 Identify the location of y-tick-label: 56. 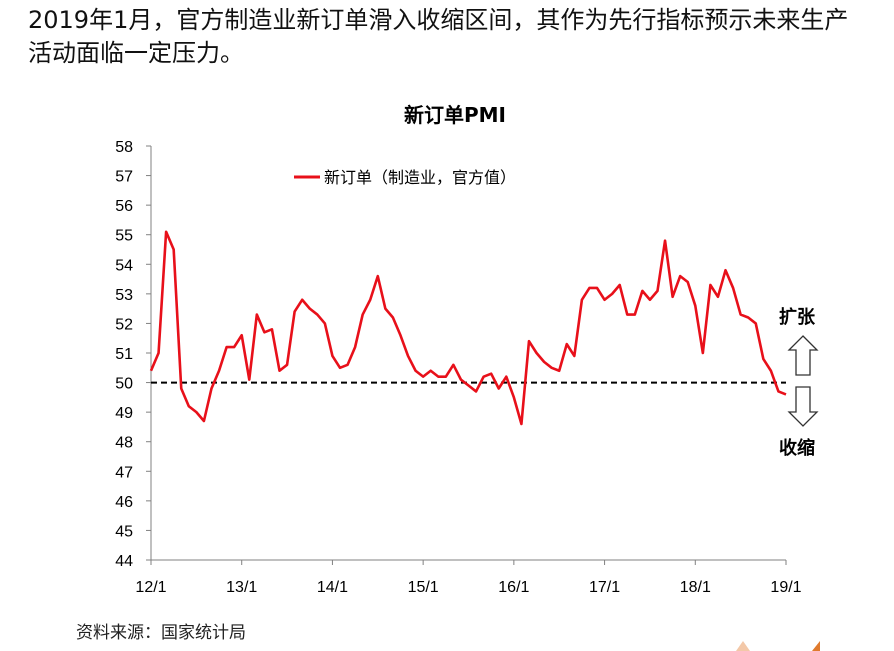
(124, 206).